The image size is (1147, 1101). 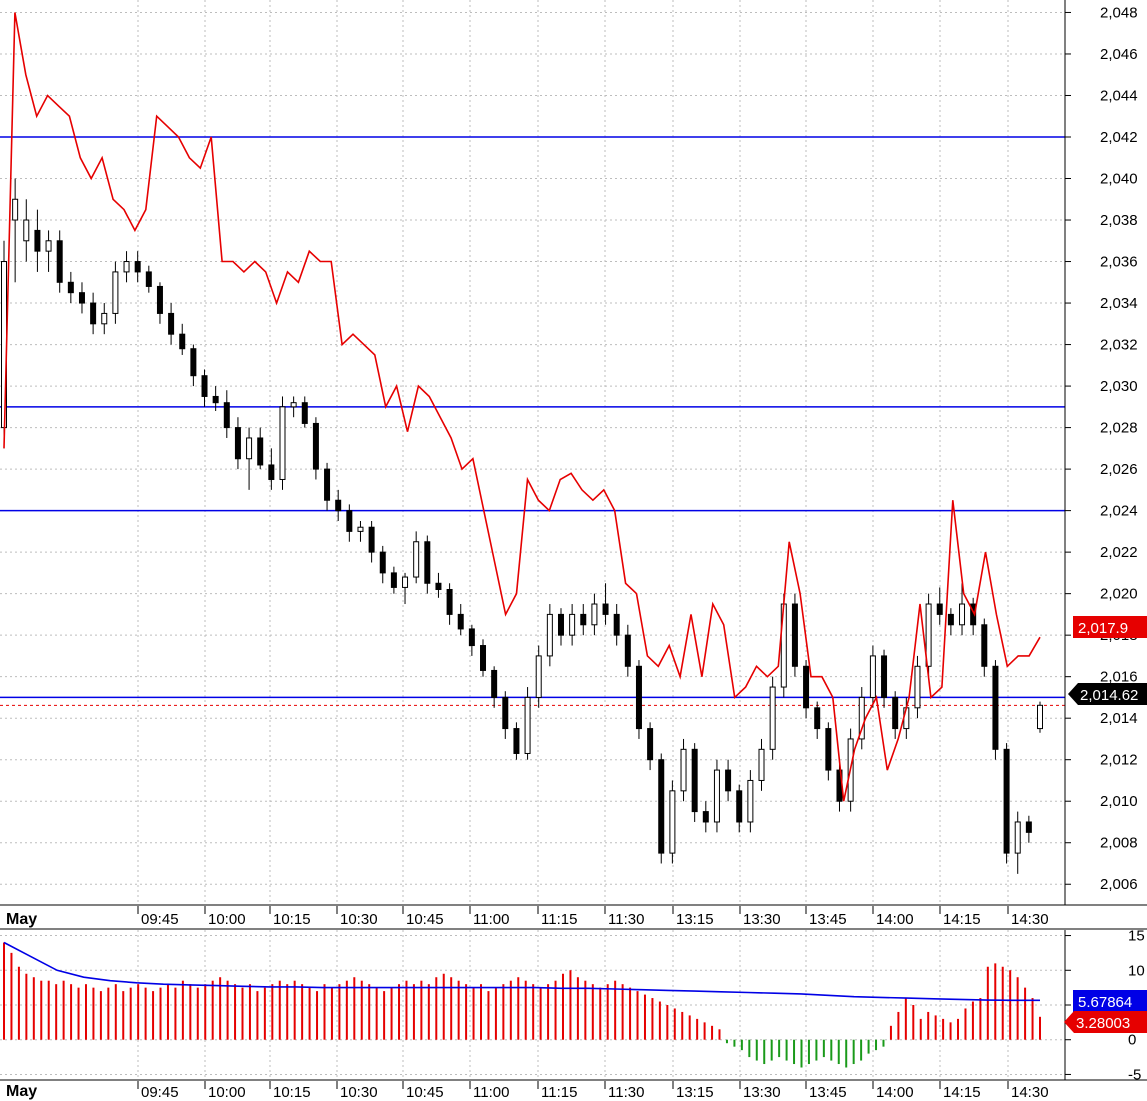 What do you see at coordinates (1119, 594) in the screenshot?
I see `price-tick-label: 2,020` at bounding box center [1119, 594].